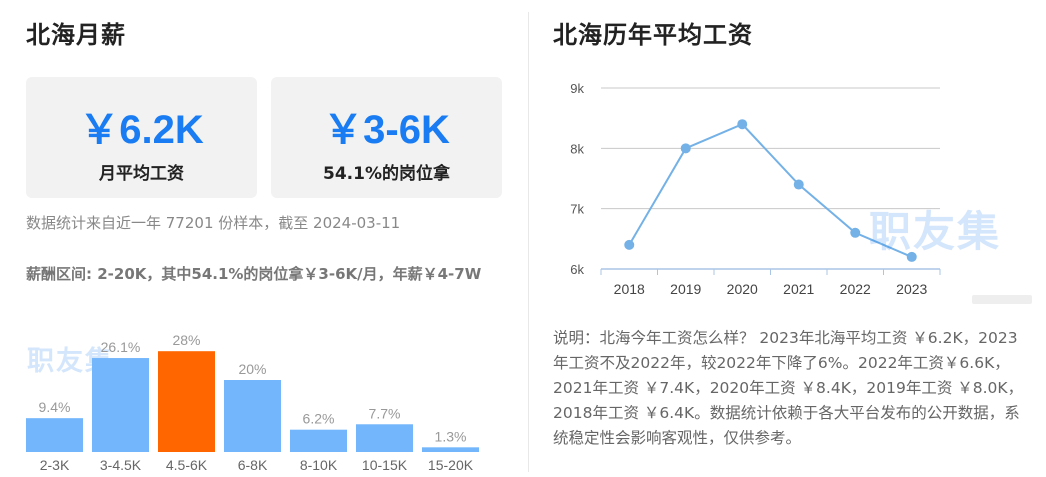 Image resolution: width=1046 pixels, height=477 pixels. I want to click on category-label: 2-3K, so click(55, 465).